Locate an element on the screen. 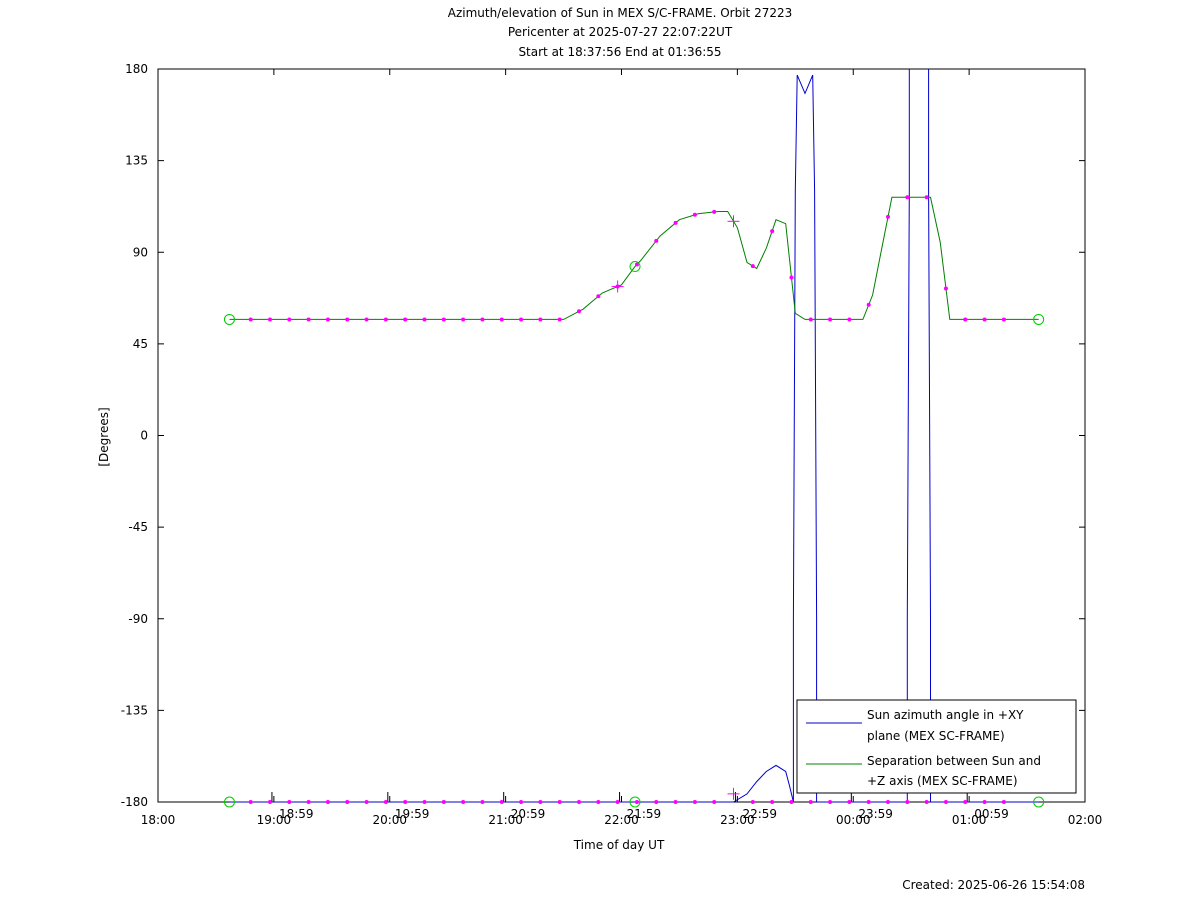  y-tick-label: 45 is located at coordinates (140, 344).